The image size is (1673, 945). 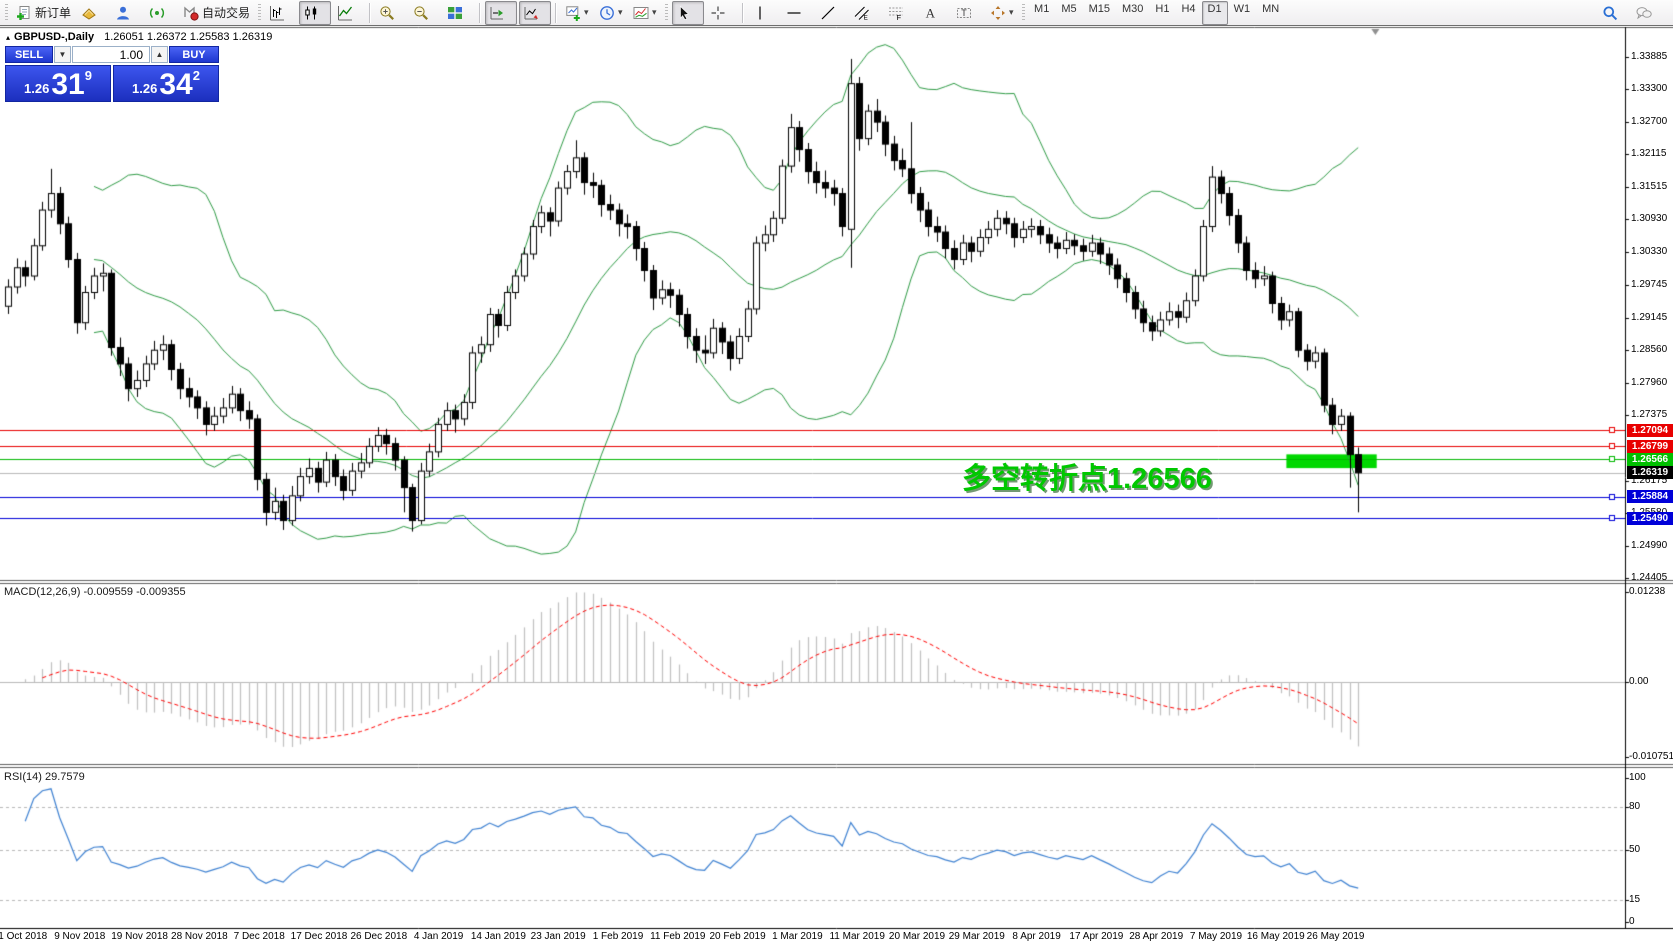 What do you see at coordinates (159, 54) in the screenshot?
I see `volume-increase-button: ▲` at bounding box center [159, 54].